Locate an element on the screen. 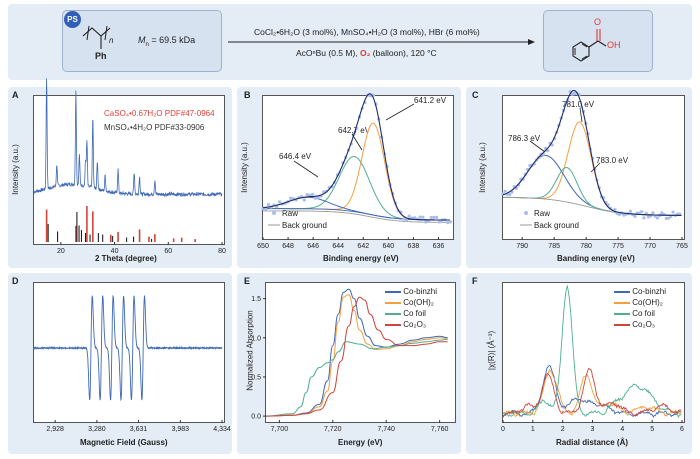 Image resolution: width=700 pixels, height=459 pixels. plot-B is located at coordinates (358, 167).